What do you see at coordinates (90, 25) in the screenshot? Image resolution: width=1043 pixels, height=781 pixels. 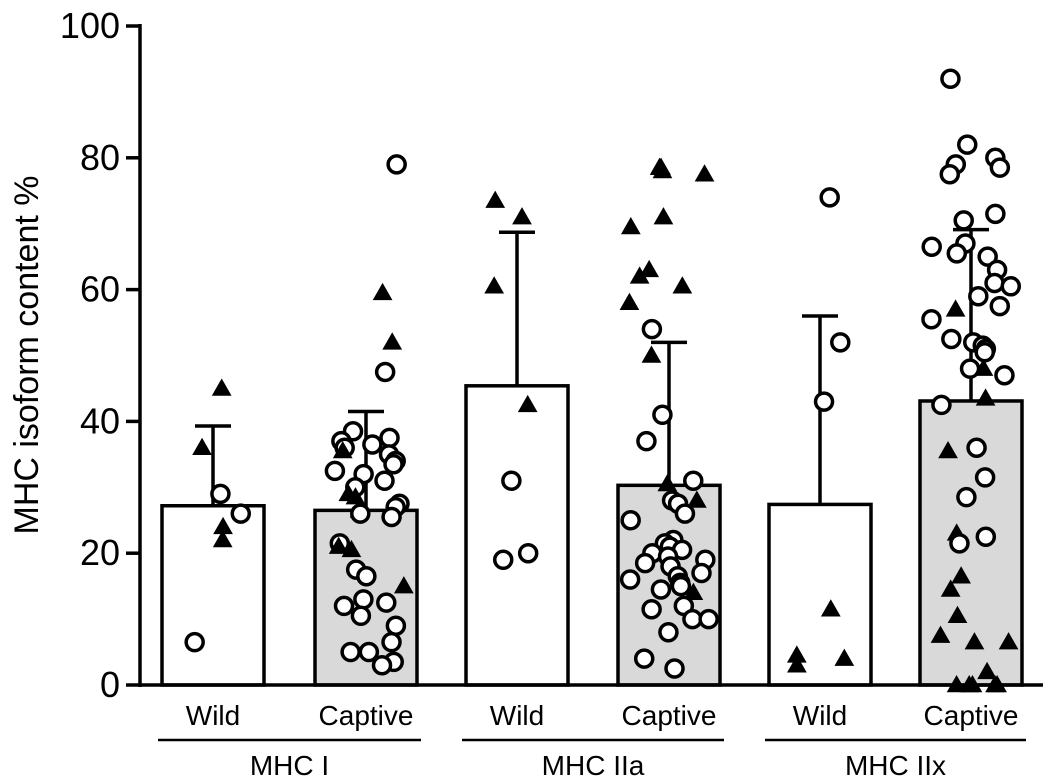 I see `y-tick-label: 100` at bounding box center [90, 25].